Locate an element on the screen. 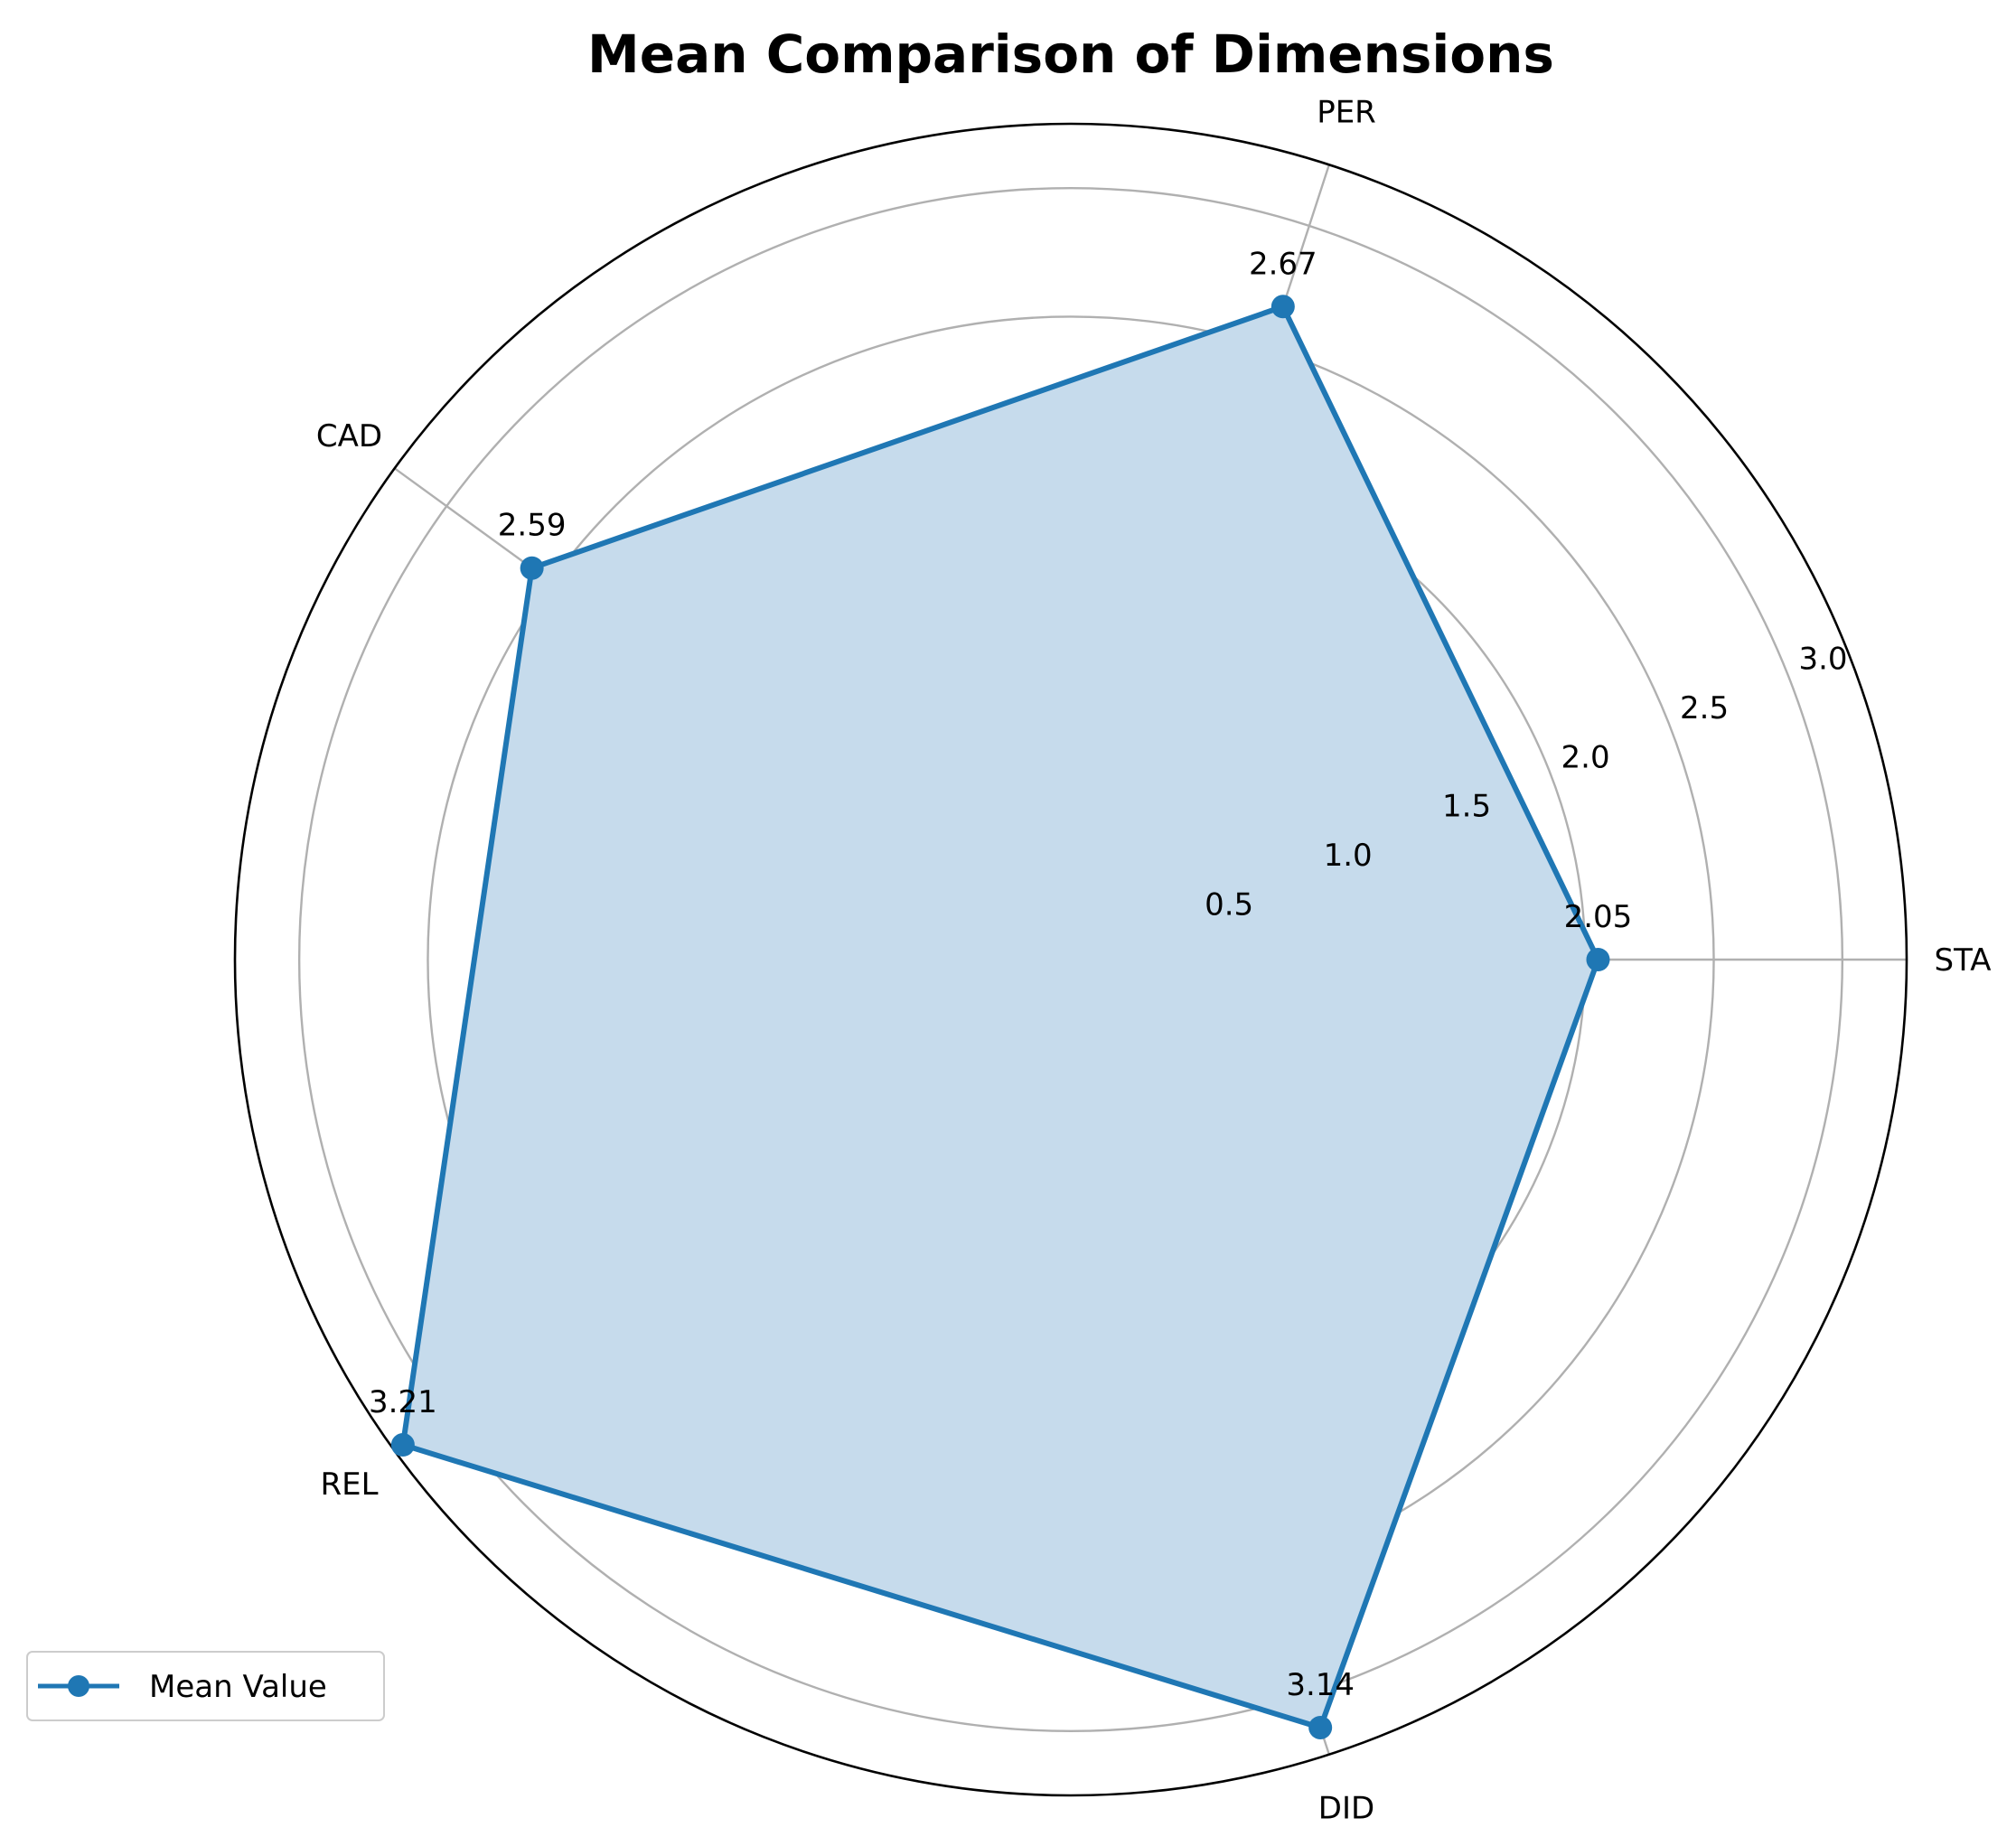 The width and height of the screenshot is (2016, 1846). axis-label-per: PER is located at coordinates (1346, 112).